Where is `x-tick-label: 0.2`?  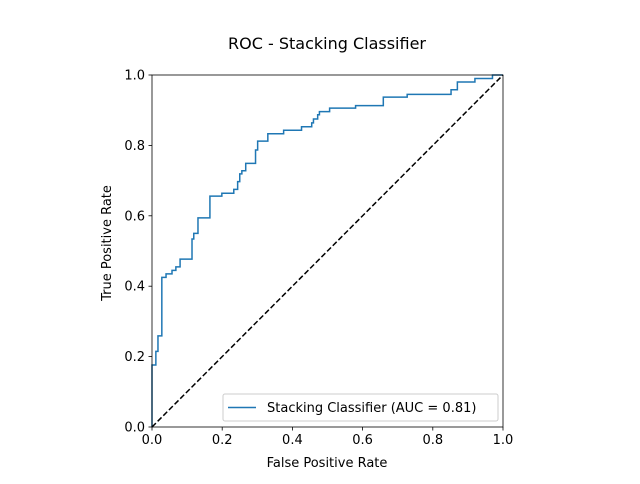 x-tick-label: 0.2 is located at coordinates (222, 440).